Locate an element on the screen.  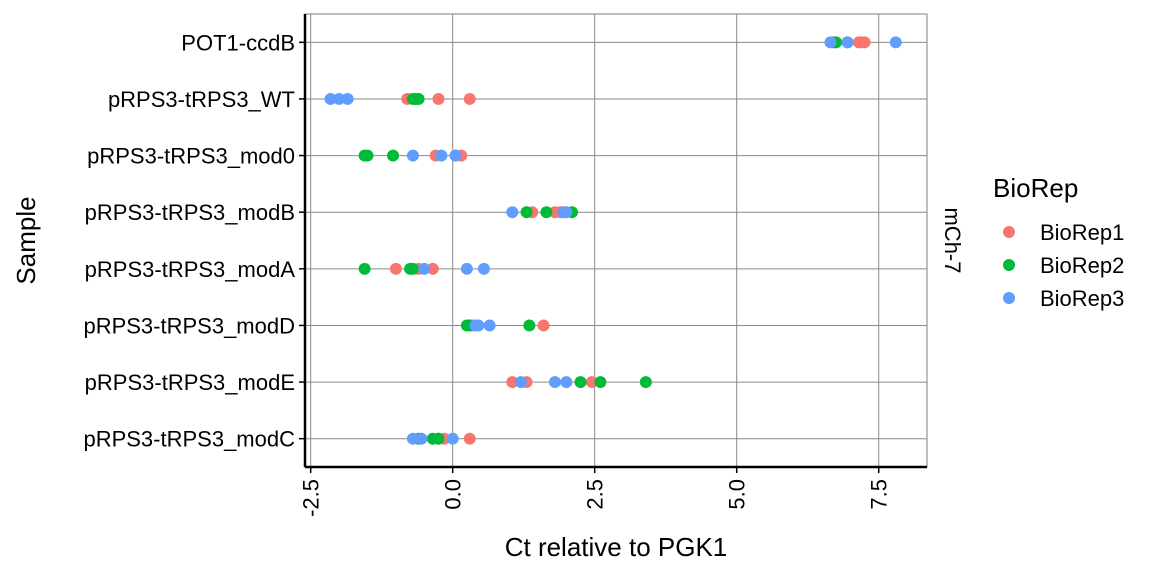
legend-label: BioRep2 is located at coordinates (1082, 265).